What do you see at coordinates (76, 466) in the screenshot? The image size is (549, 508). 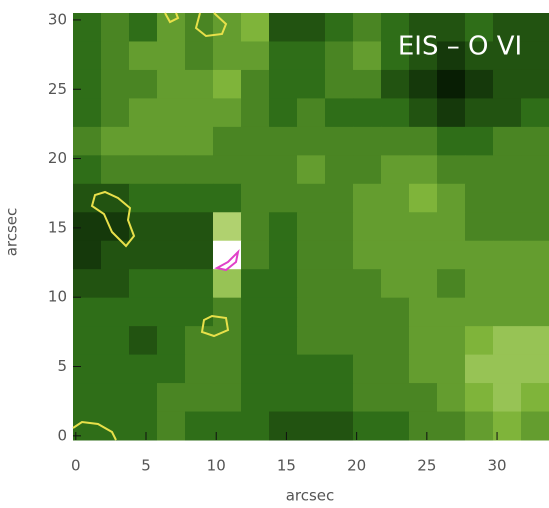 I see `x-tick-label: 0` at bounding box center [76, 466].